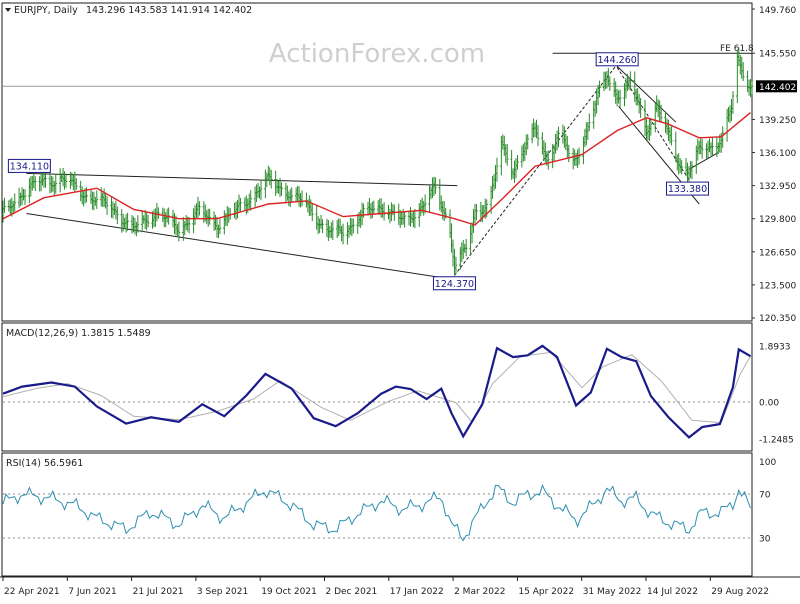  What do you see at coordinates (46, 10) in the screenshot?
I see `chart-symbol: EURJPY, Daily` at bounding box center [46, 10].